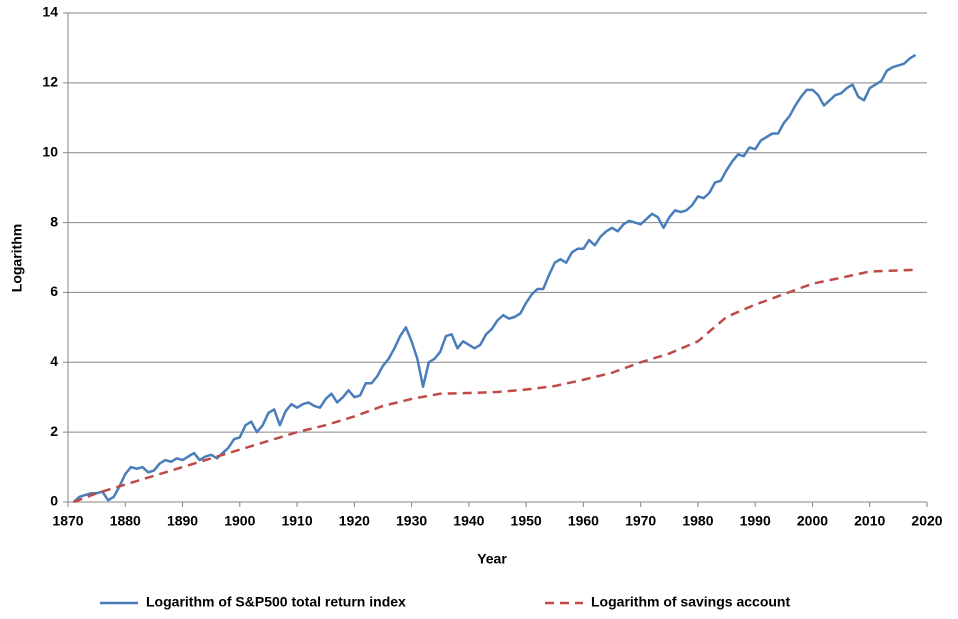 The image size is (958, 619). Describe the element at coordinates (526, 521) in the screenshot. I see `x-tick-label: 1950` at that location.